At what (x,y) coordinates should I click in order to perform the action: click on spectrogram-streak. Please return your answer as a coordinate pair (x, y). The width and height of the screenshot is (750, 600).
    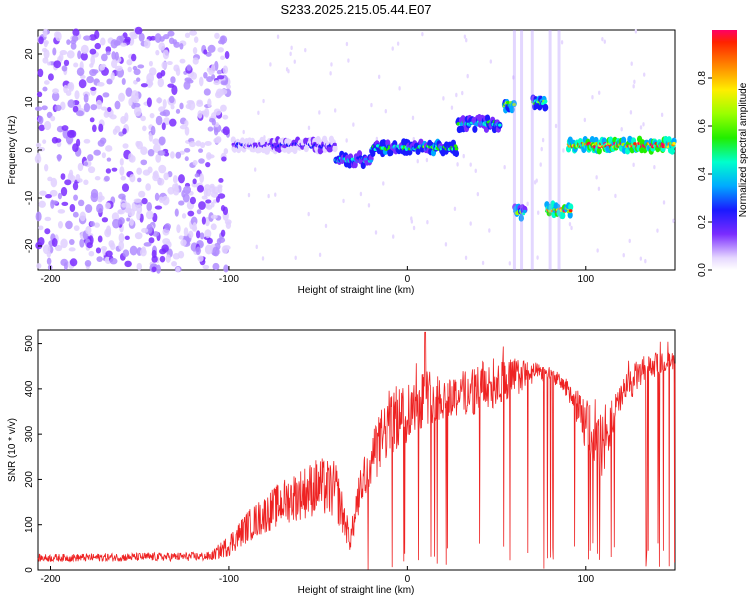
    Looking at the image, I should click on (550, 150).